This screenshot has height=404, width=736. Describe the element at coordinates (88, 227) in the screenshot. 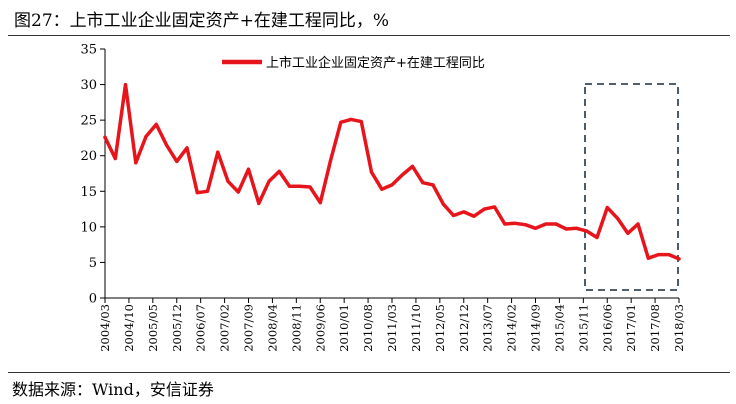

I see `y-tick-label: 10` at that location.